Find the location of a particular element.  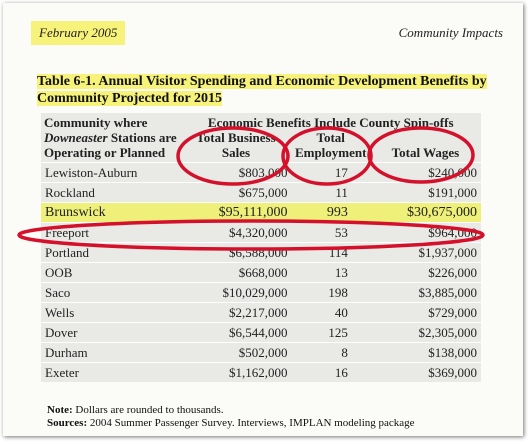

value-cell: 17 is located at coordinates (330, 172).